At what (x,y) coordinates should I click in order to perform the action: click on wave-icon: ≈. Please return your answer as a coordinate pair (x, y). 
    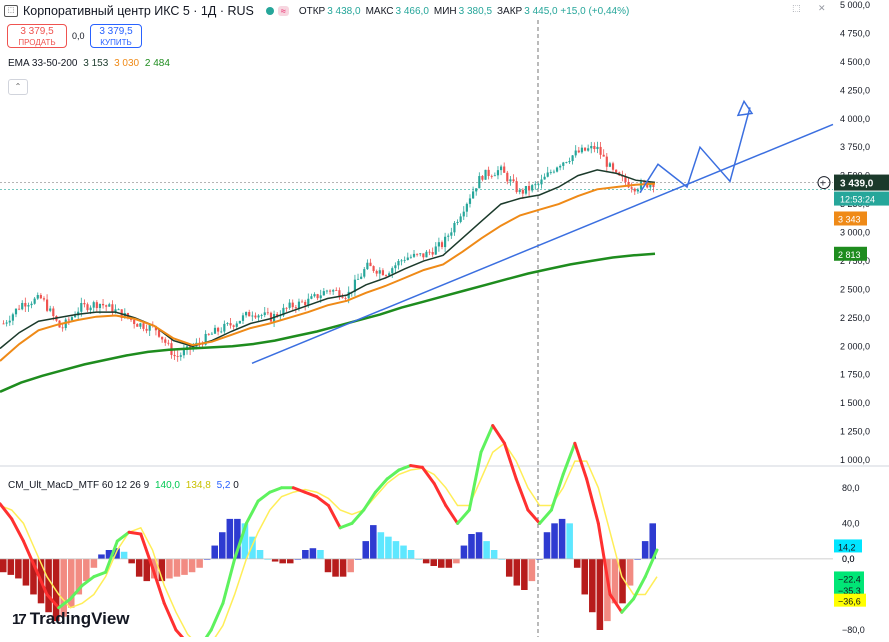
    Looking at the image, I should click on (283, 11).